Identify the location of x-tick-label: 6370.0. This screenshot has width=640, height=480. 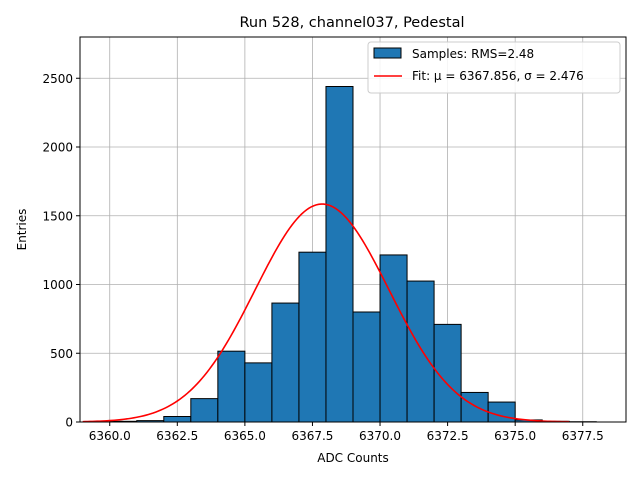
(380, 436).